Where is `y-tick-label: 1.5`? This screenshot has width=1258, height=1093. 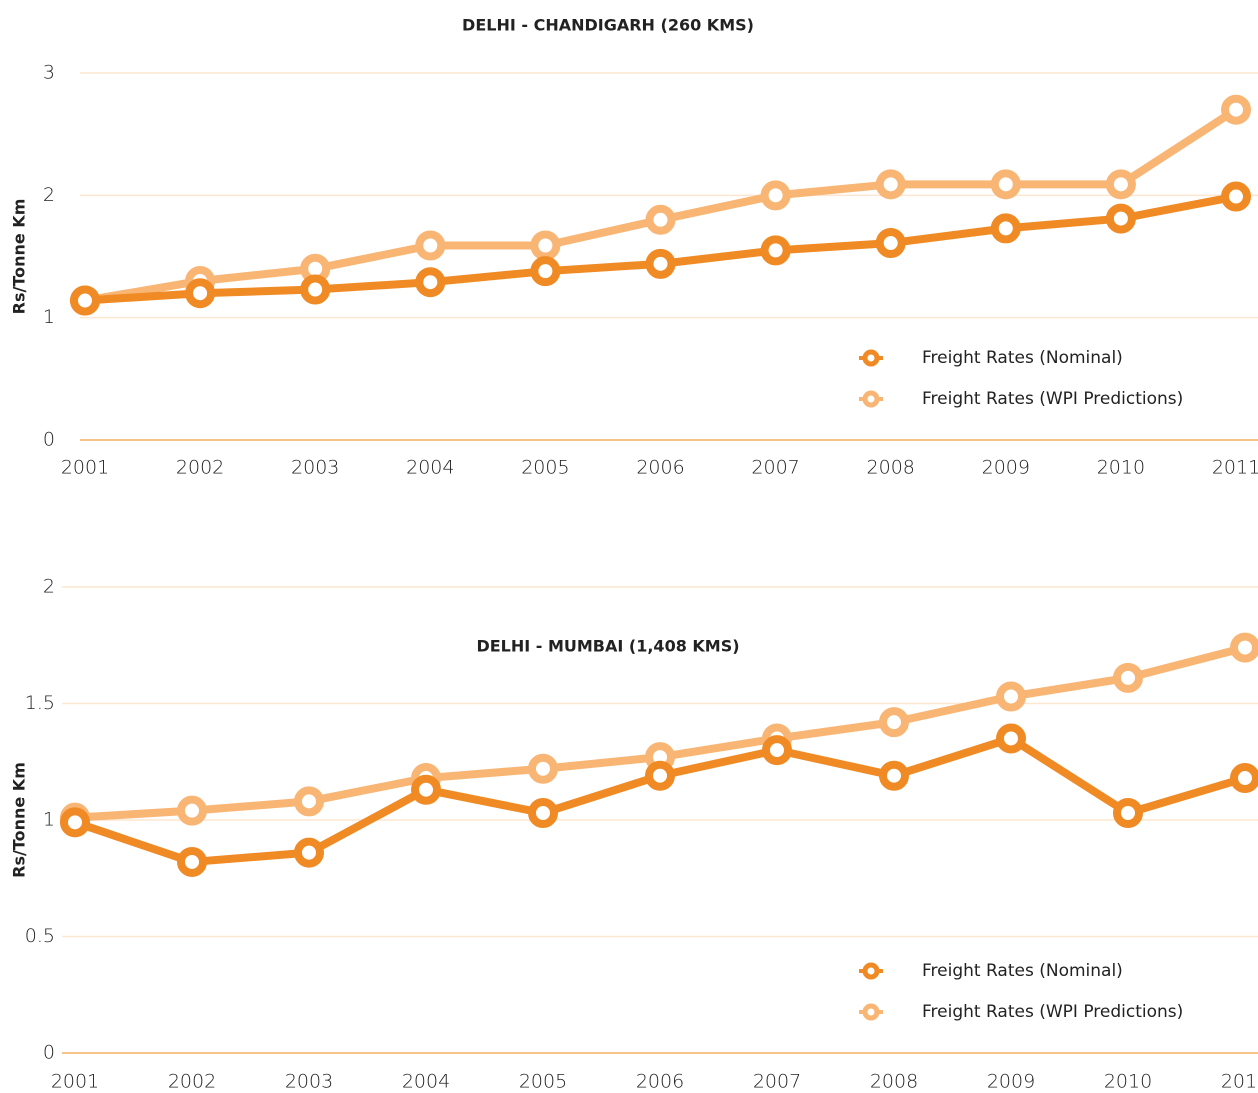
y-tick-label: 1.5 is located at coordinates (40, 703).